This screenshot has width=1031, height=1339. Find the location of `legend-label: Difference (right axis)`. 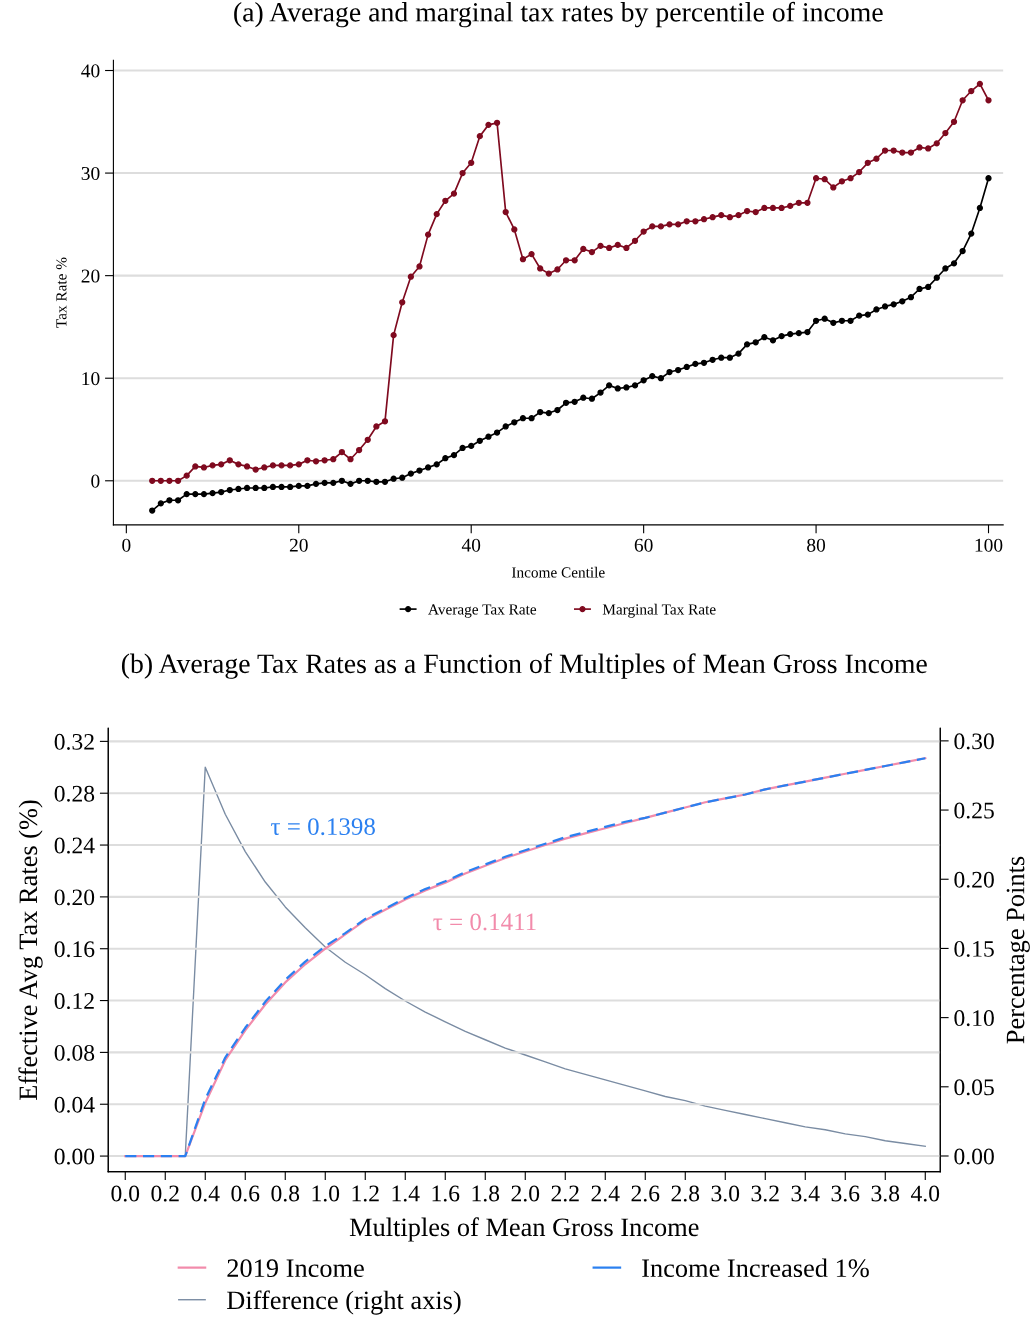

legend-label: Difference (right axis) is located at coordinates (344, 1302).